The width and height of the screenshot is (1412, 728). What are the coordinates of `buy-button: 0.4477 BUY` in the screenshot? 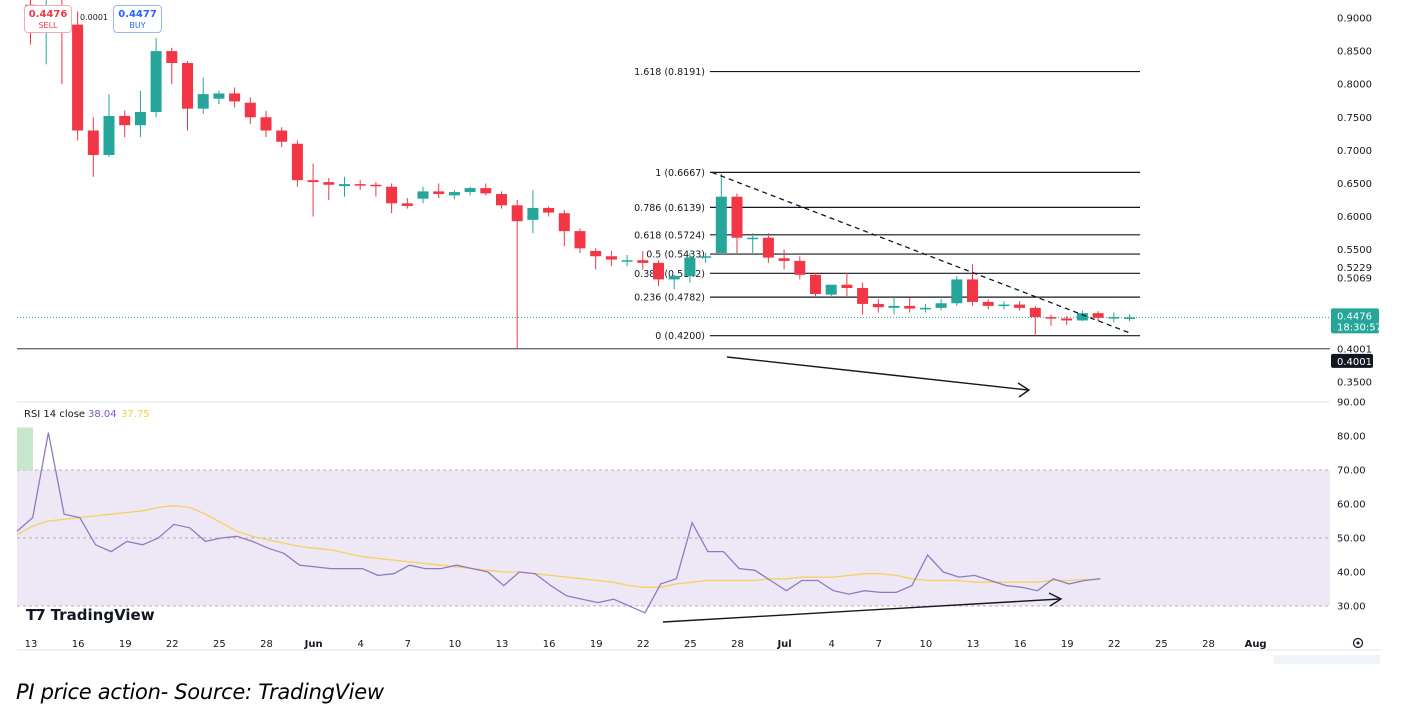 It's located at (137, 19).